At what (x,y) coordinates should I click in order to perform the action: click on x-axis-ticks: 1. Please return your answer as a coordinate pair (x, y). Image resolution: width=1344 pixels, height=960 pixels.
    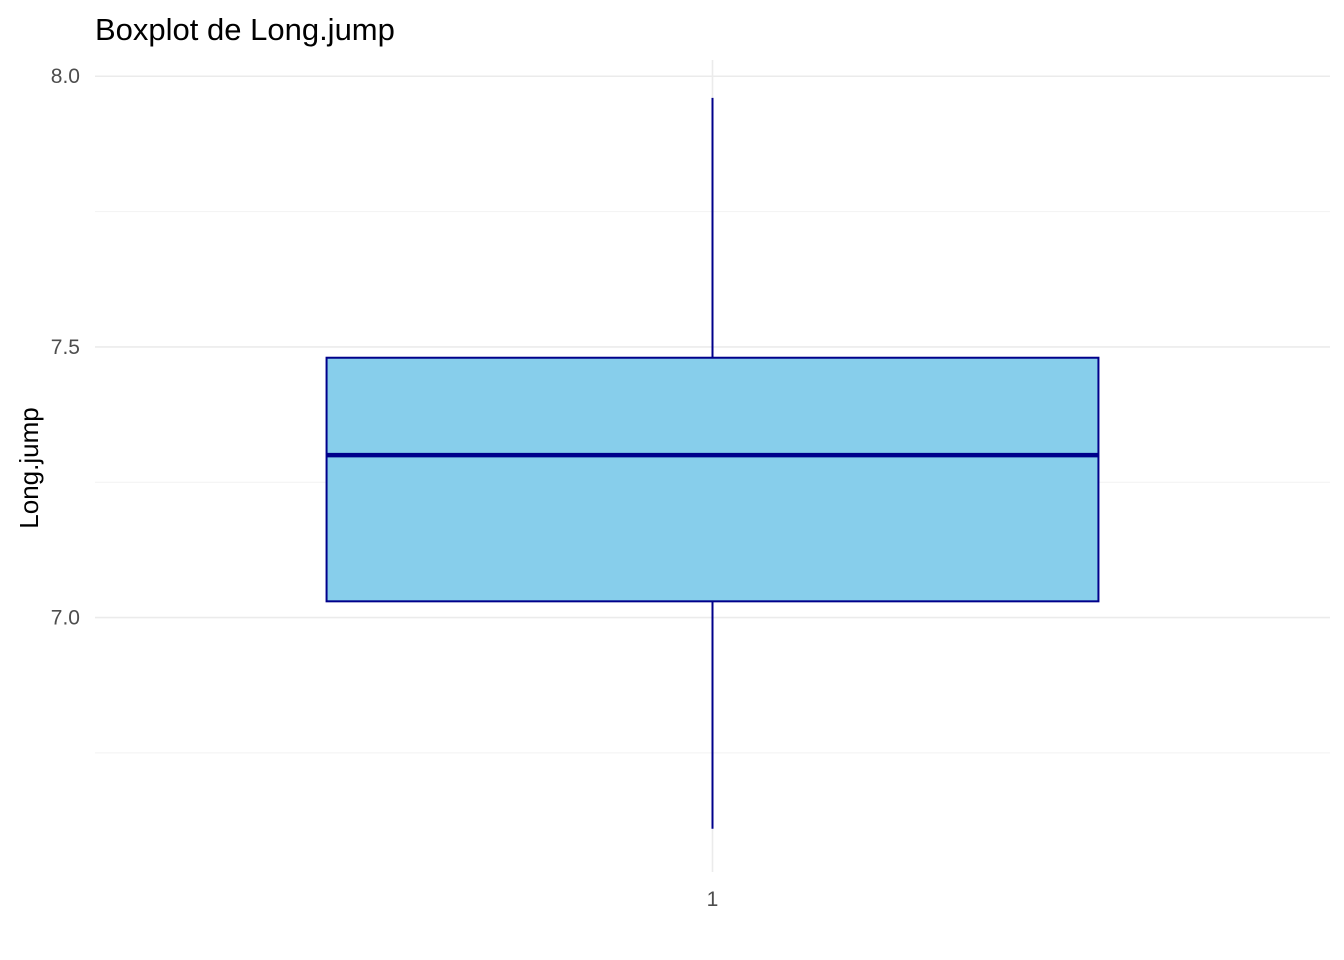
    Looking at the image, I should click on (713, 899).